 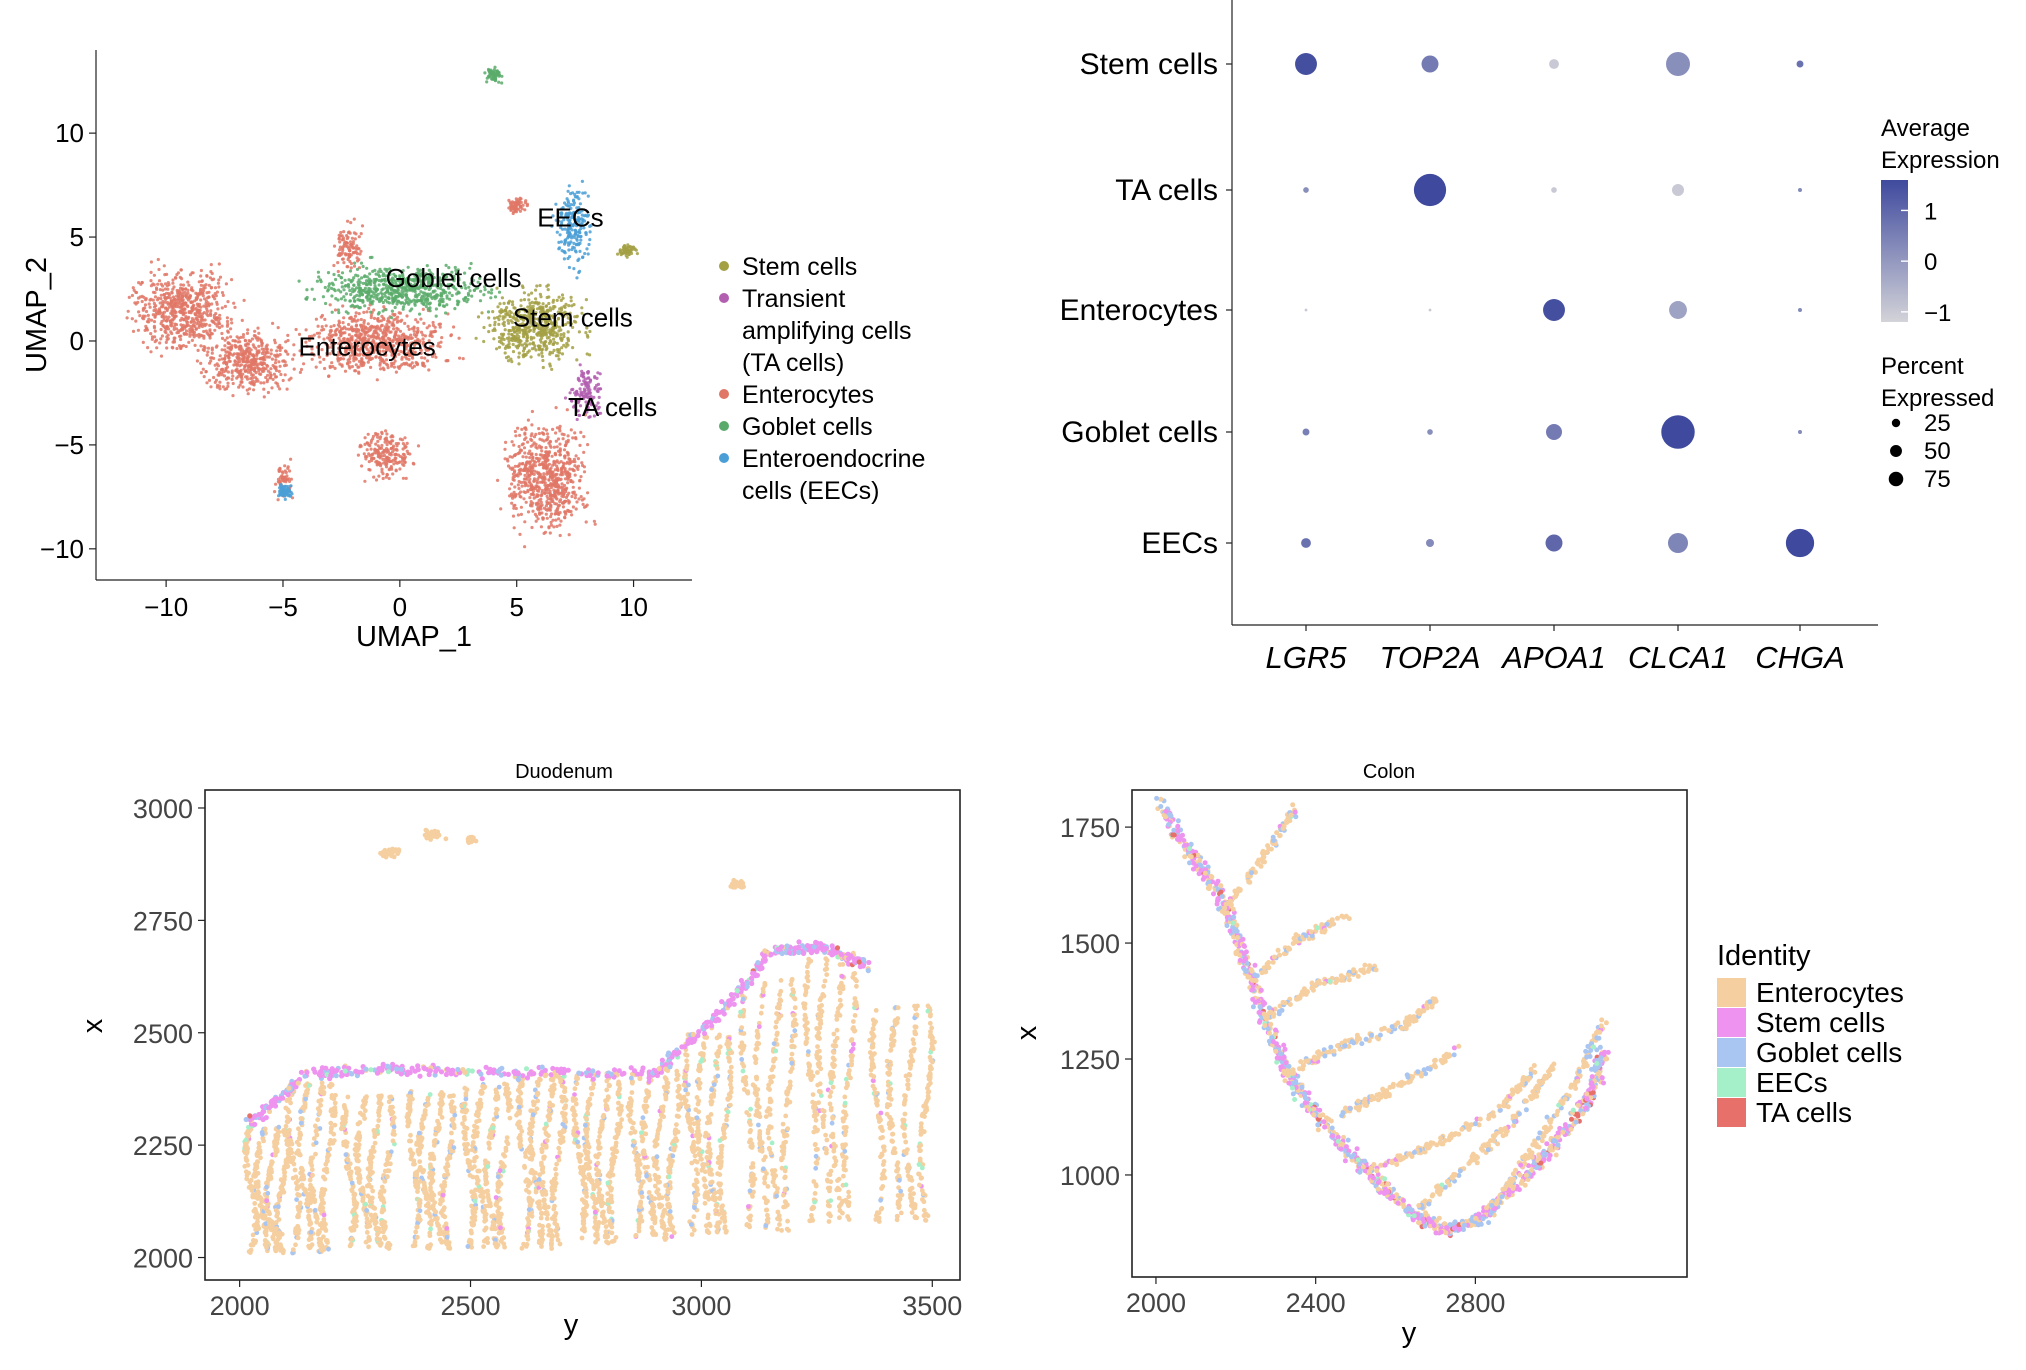 What do you see at coordinates (793, 363) in the screenshot?
I see `umap-legend-label: (TA cells)` at bounding box center [793, 363].